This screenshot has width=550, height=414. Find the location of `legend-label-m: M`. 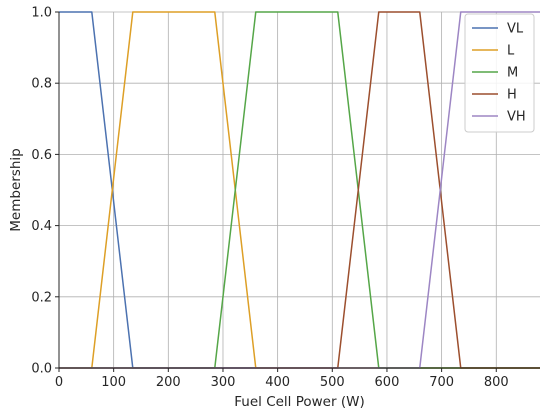

legend-label-m: M is located at coordinates (512, 73).